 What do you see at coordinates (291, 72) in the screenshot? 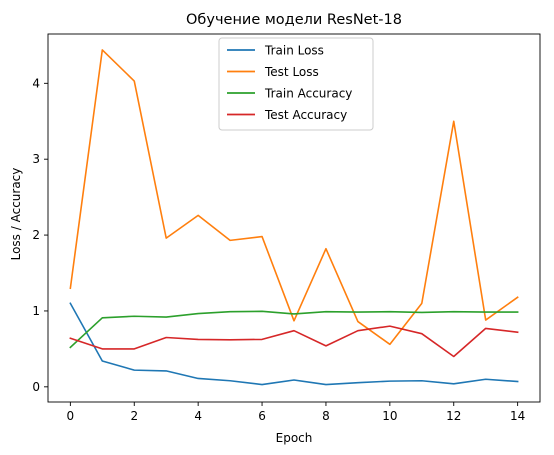
I see `legend-entry-label: Test Loss` at bounding box center [291, 72].